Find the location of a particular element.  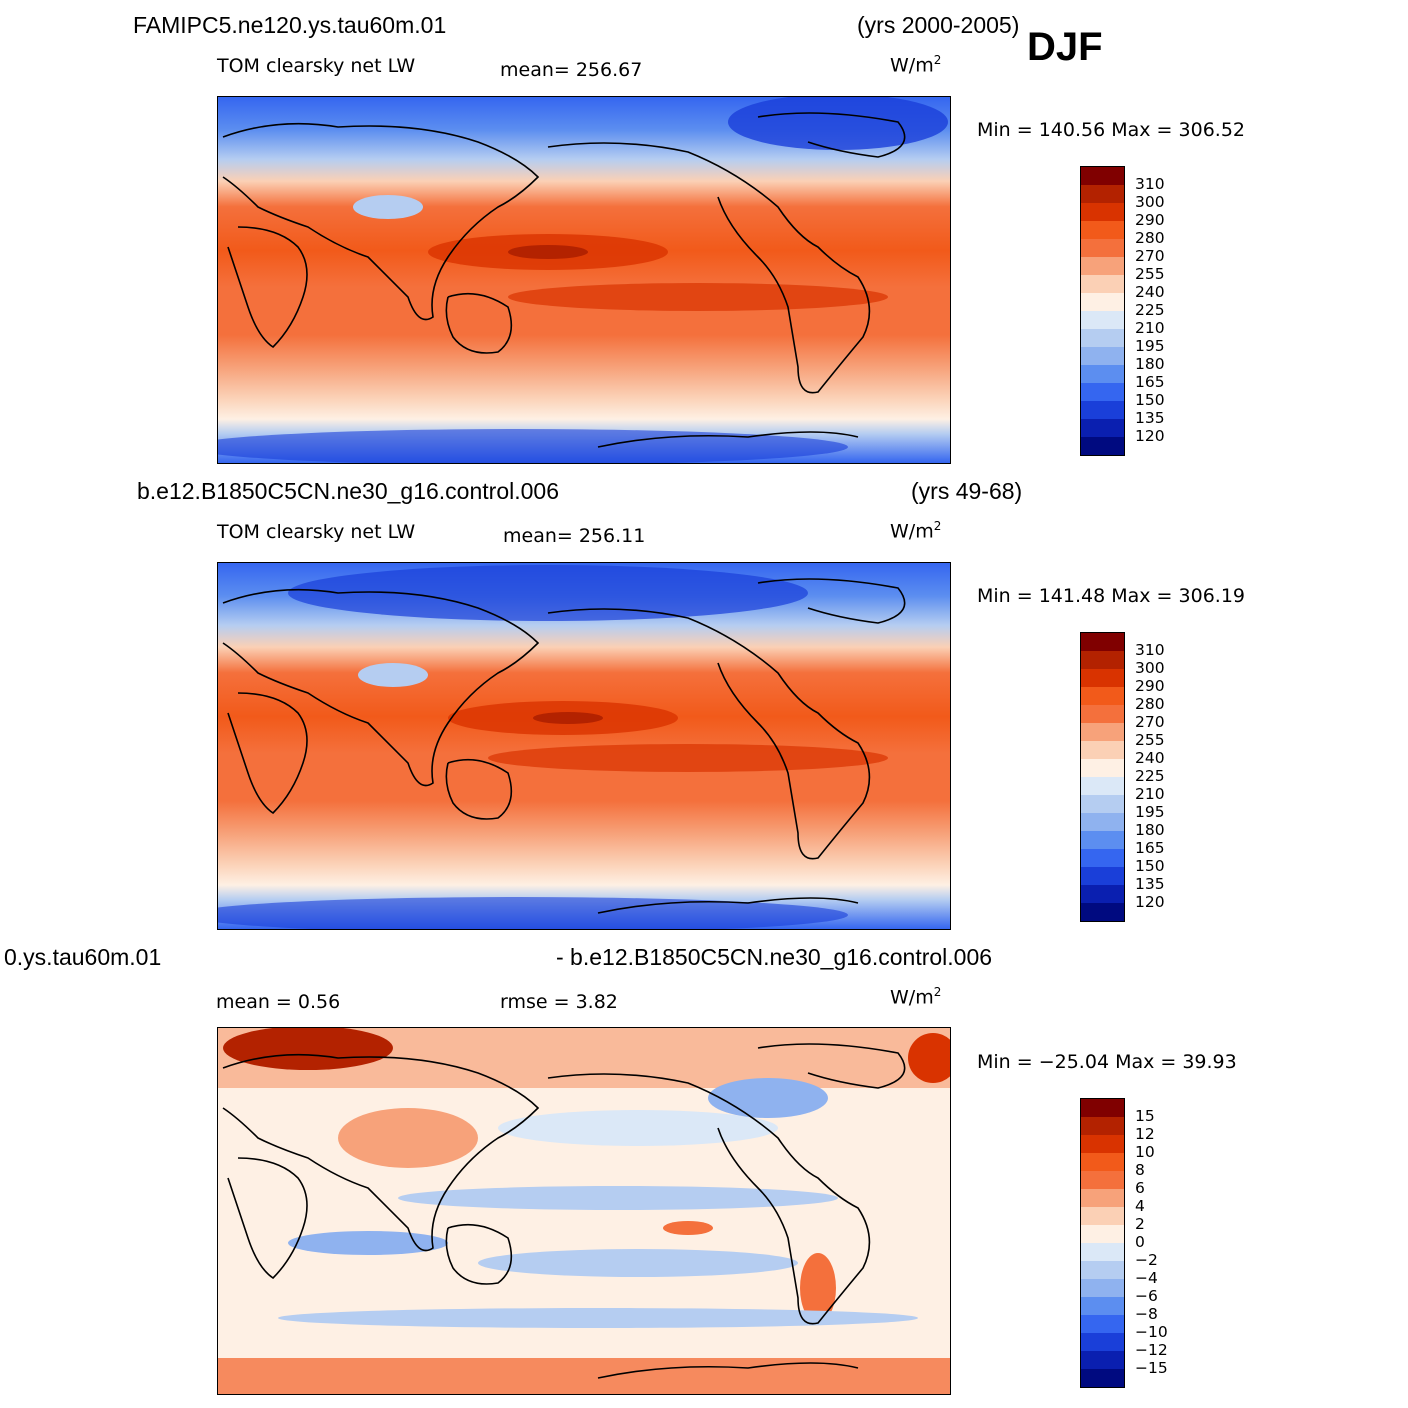

panel-1-coastlines is located at coordinates (564, 280).